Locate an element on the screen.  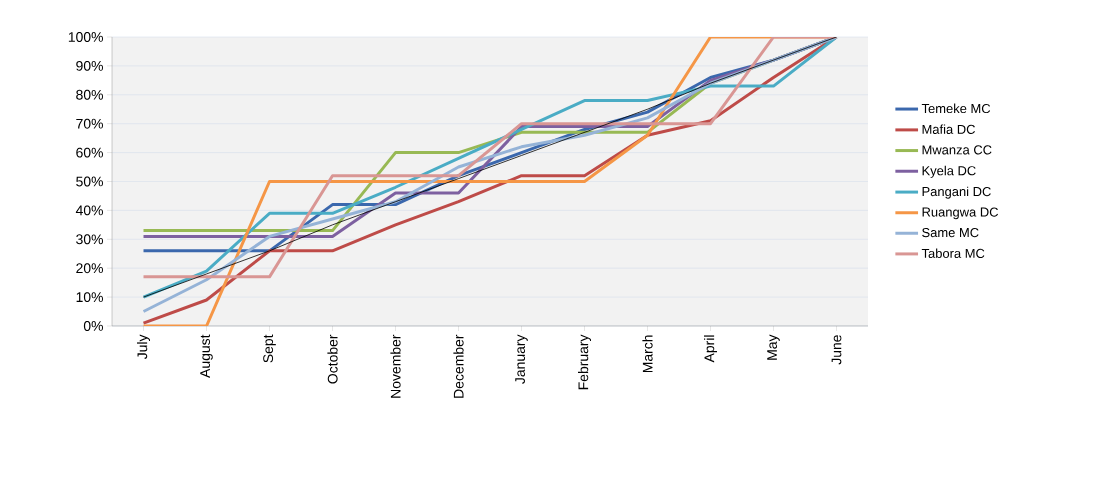
y-tick-label: 60% is located at coordinates (89, 152).